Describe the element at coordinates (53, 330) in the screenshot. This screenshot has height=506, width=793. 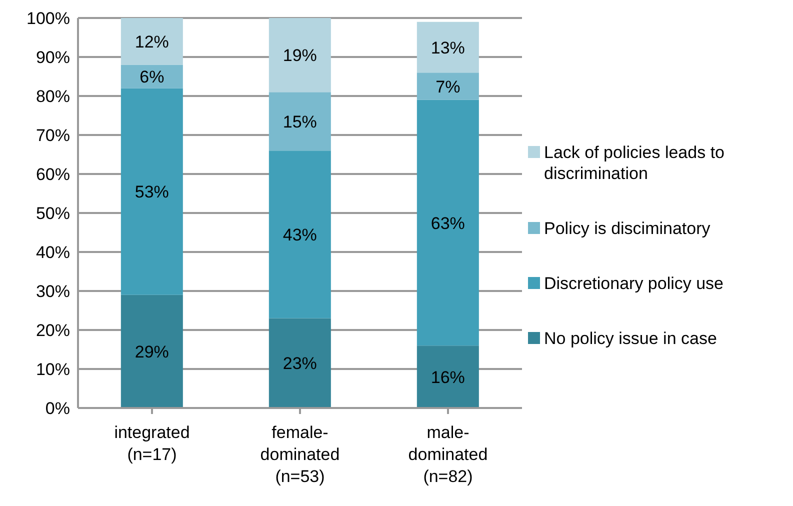
I see `y-tick-label: 20%` at that location.